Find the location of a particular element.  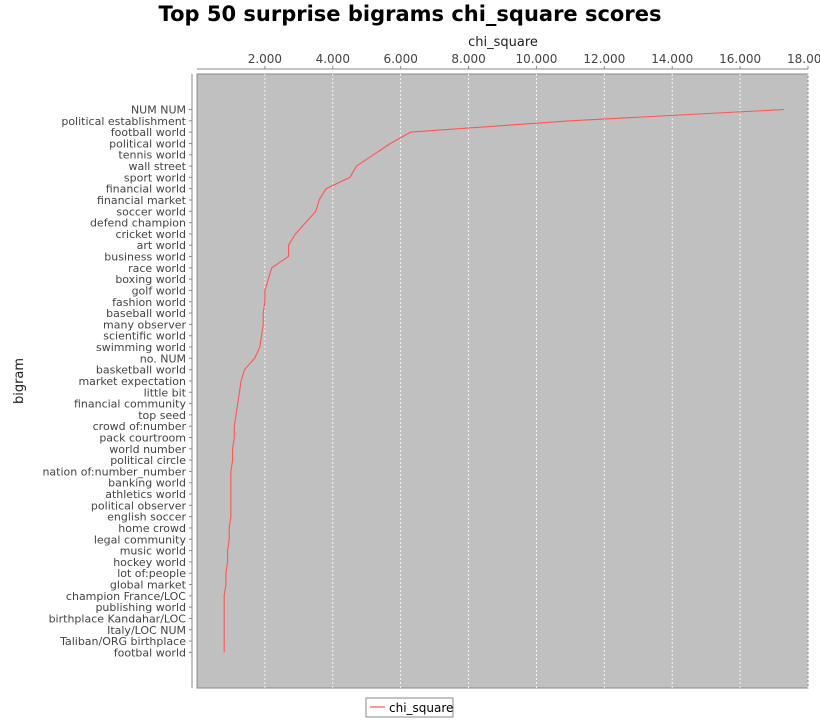

y-category-label: cricket world is located at coordinates (150, 234).